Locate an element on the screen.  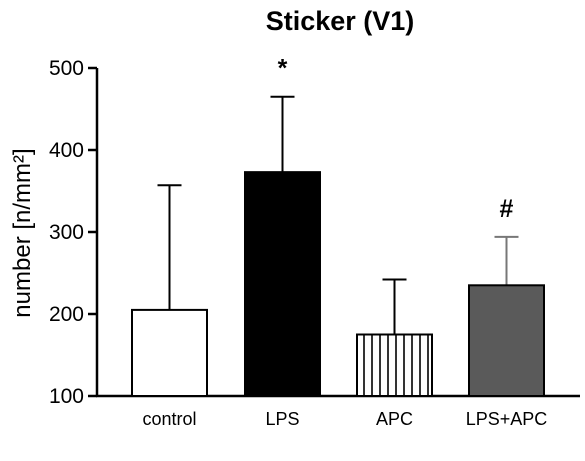
x-tick-label: APC is located at coordinates (394, 419).